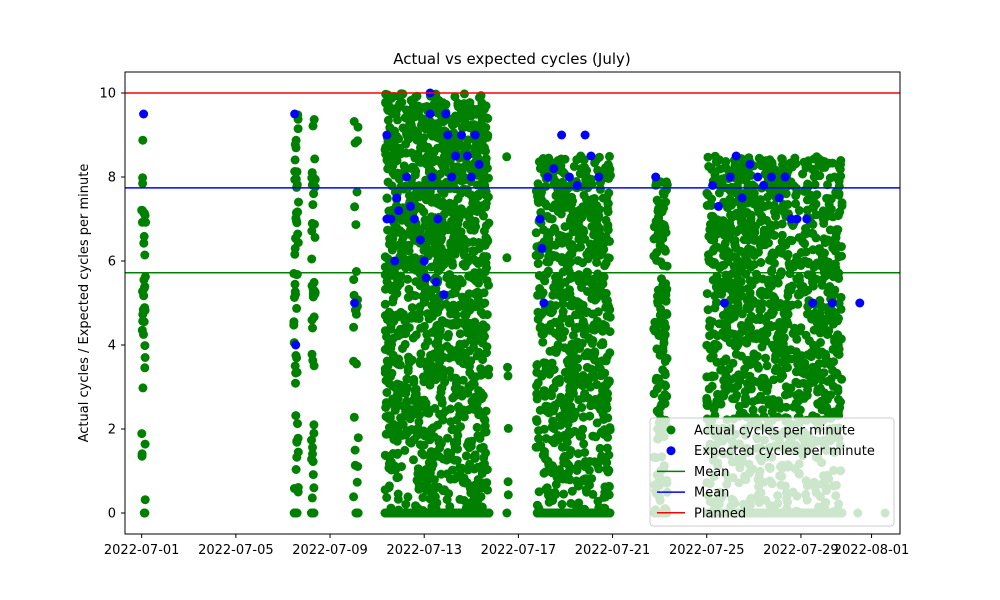 Image resolution: width=1000 pixels, height=600 pixels. What do you see at coordinates (107, 94) in the screenshot?
I see `y-tick-label: 10` at bounding box center [107, 94].